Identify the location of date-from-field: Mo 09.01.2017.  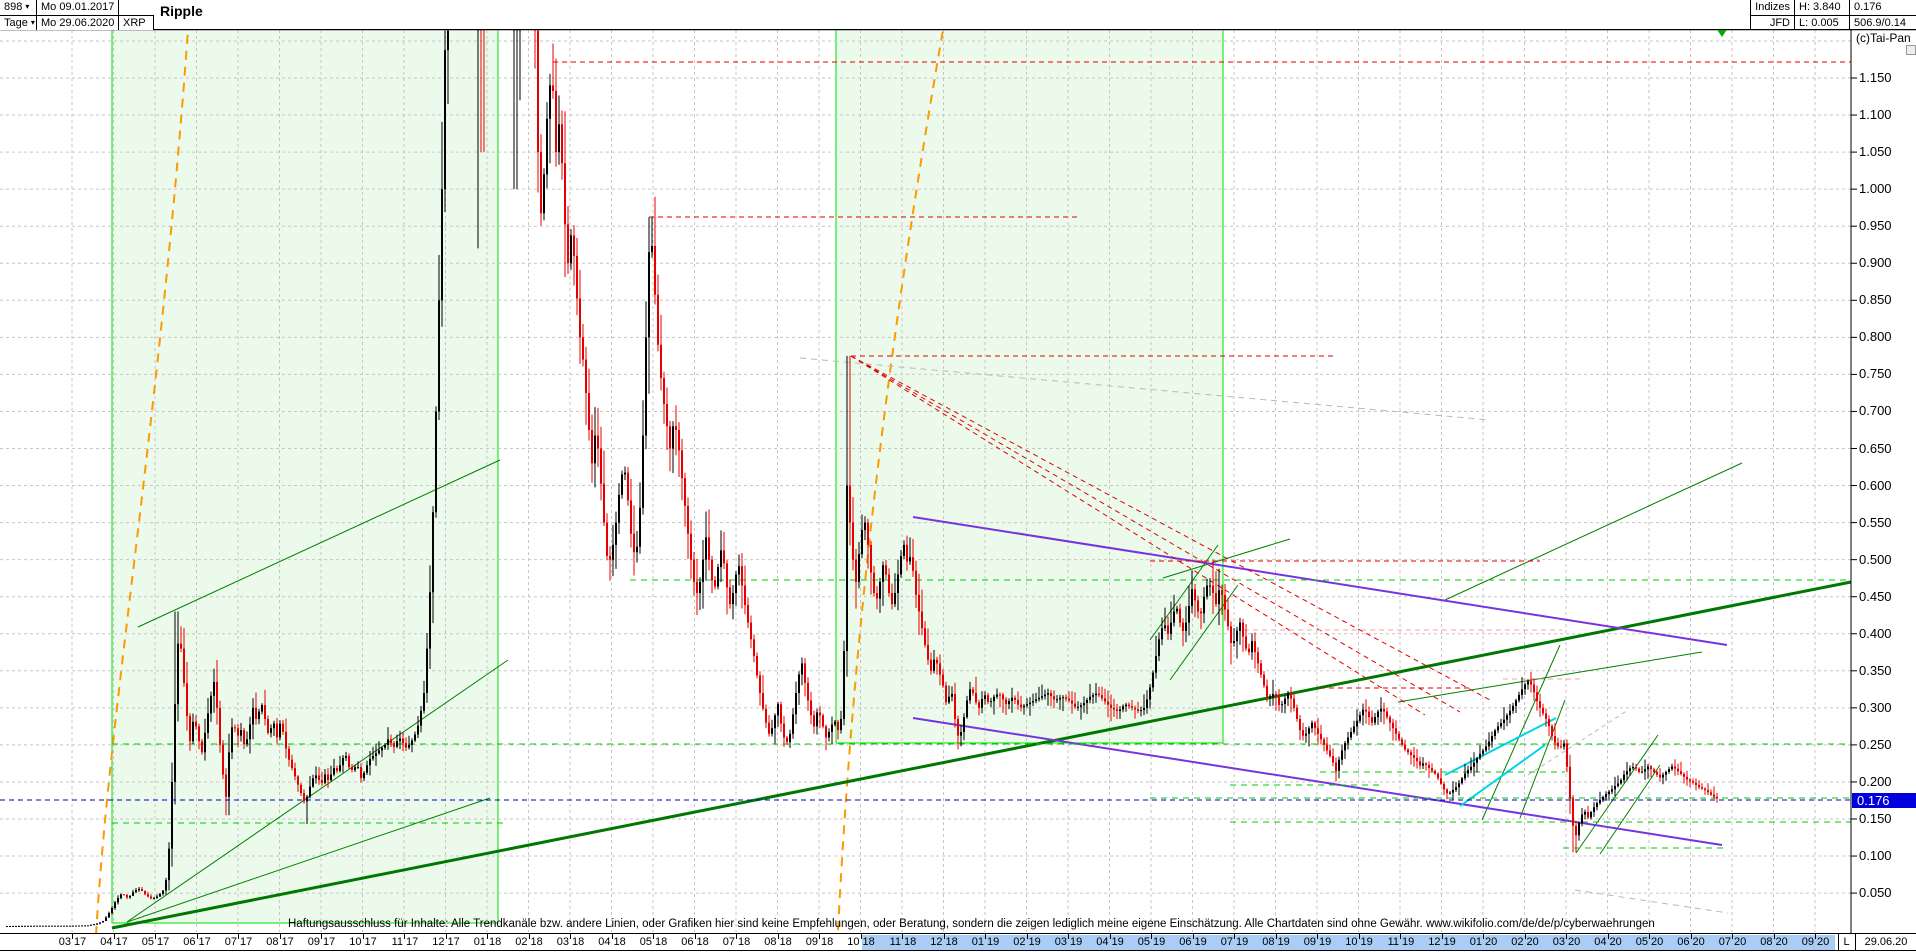
(78, 7).